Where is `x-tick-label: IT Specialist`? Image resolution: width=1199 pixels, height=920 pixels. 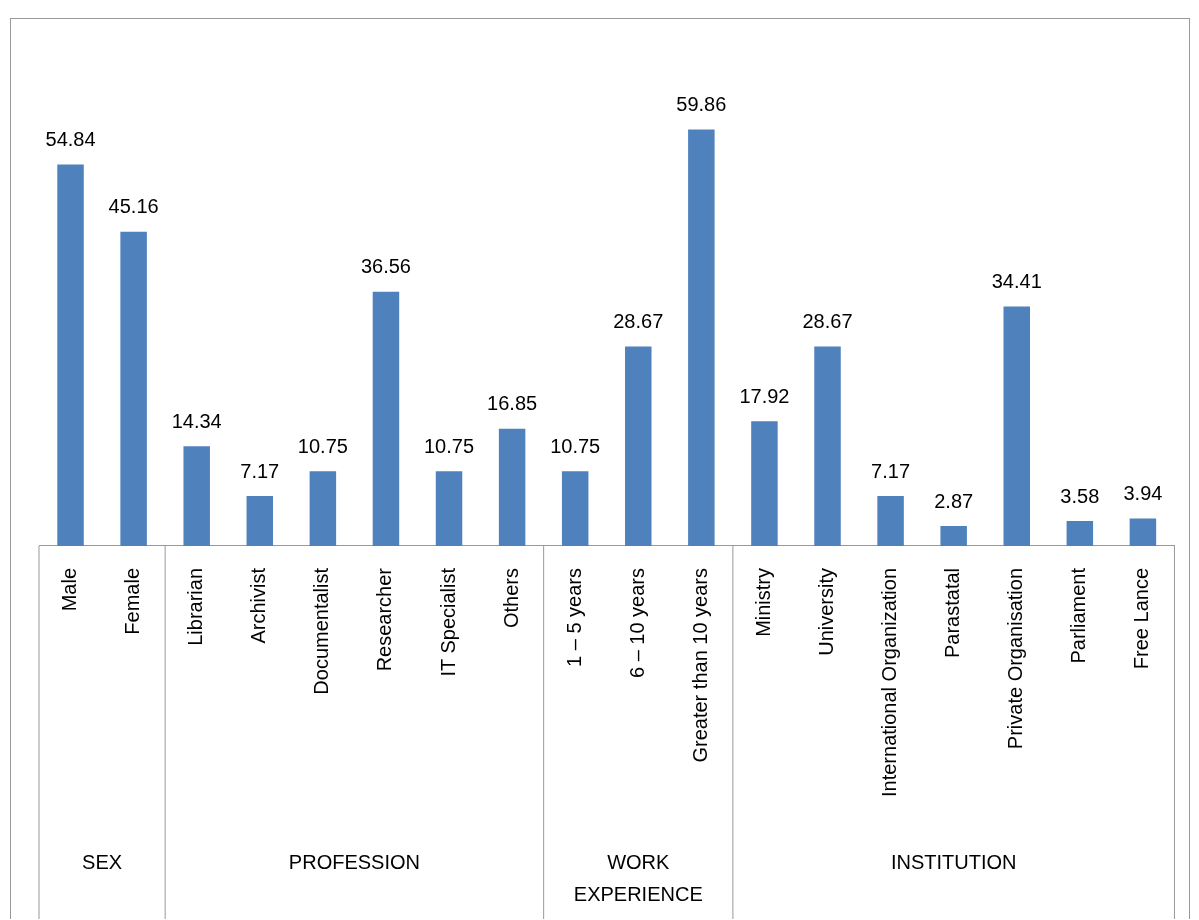
x-tick-label: IT Specialist is located at coordinates (447, 622).